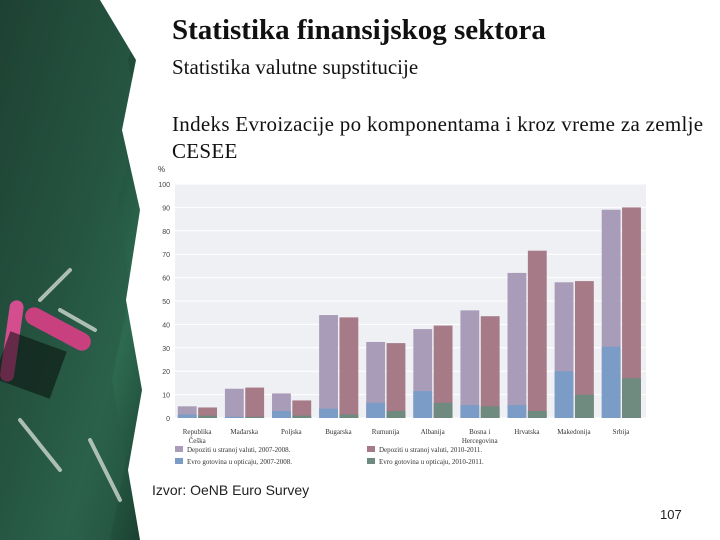 This screenshot has width=720, height=540. Describe the element at coordinates (198, 432) in the screenshot. I see `x-tick-label: Republika` at that location.